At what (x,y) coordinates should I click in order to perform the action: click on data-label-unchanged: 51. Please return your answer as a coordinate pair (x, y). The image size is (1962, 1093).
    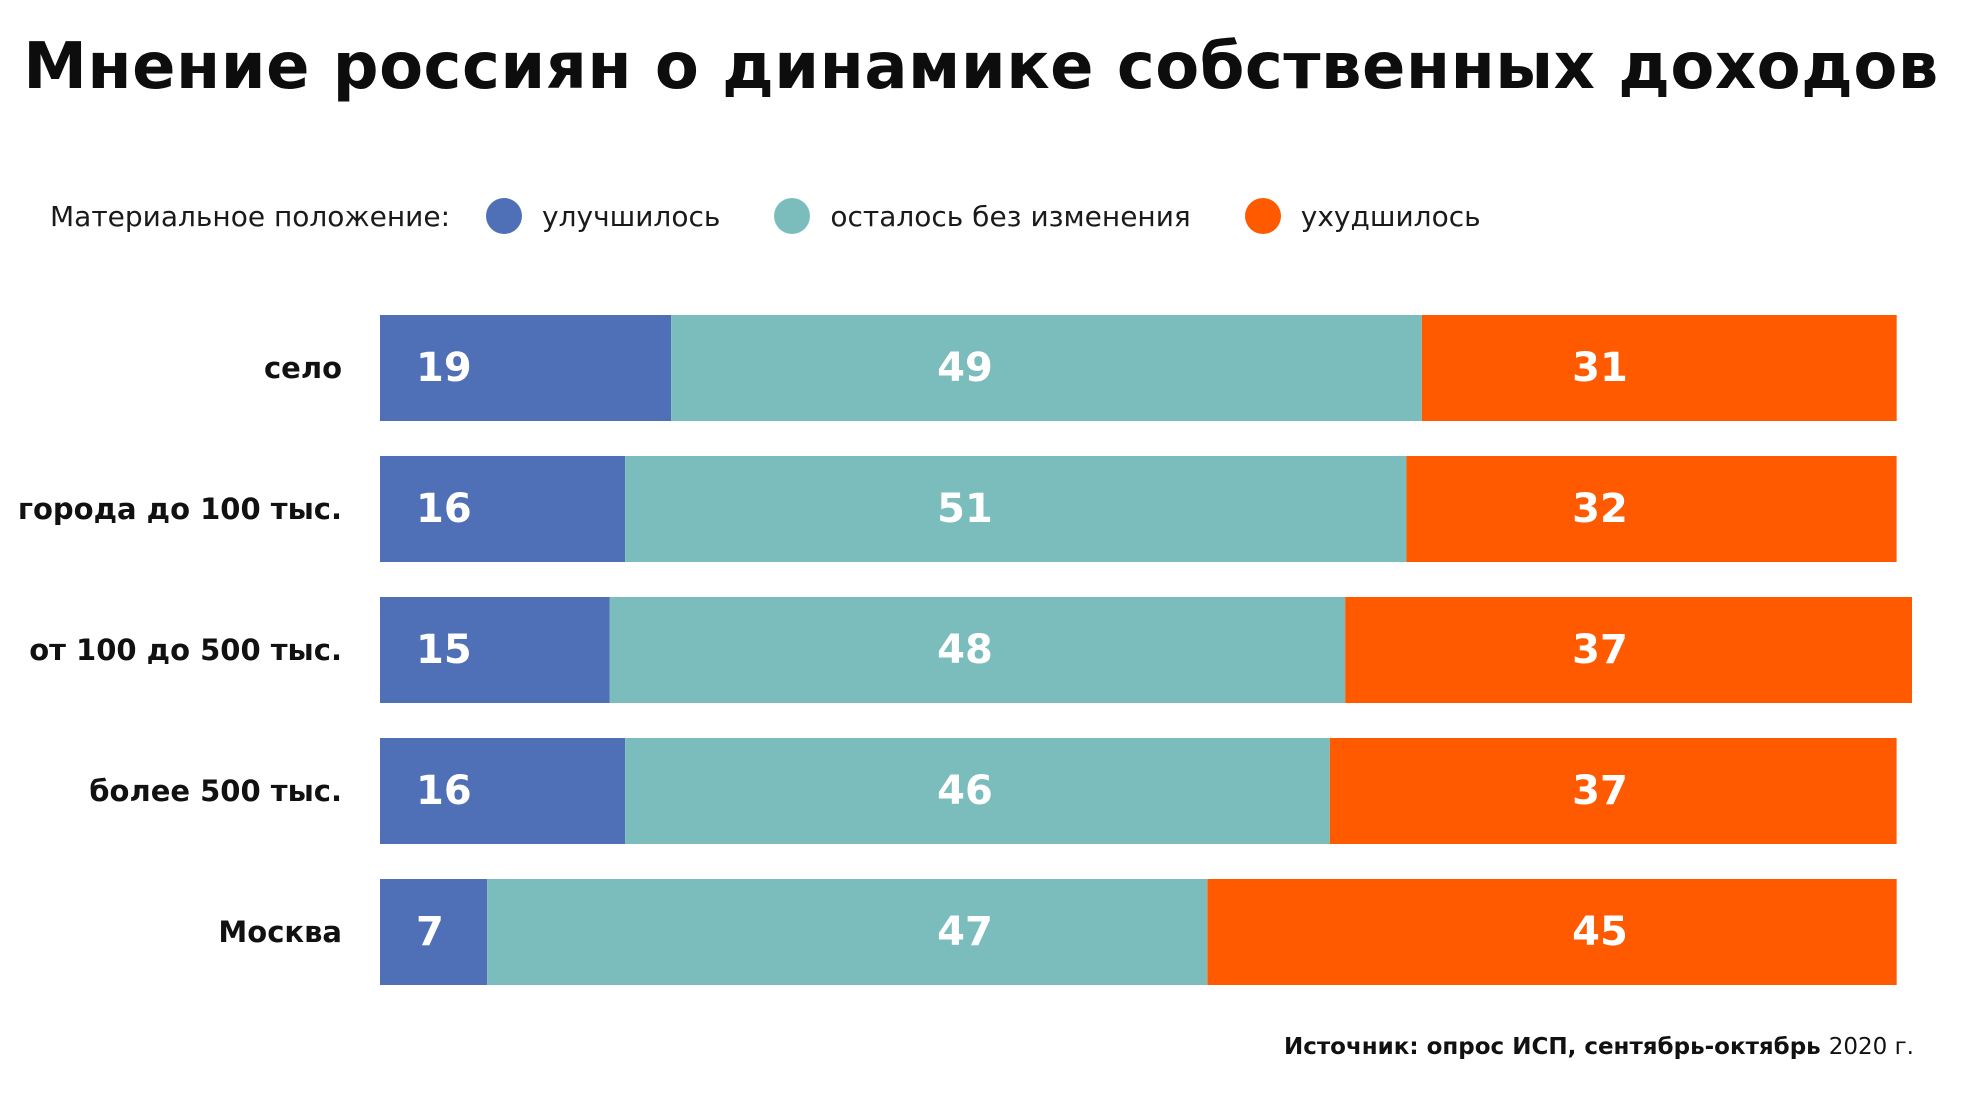
    Looking at the image, I should click on (965, 509).